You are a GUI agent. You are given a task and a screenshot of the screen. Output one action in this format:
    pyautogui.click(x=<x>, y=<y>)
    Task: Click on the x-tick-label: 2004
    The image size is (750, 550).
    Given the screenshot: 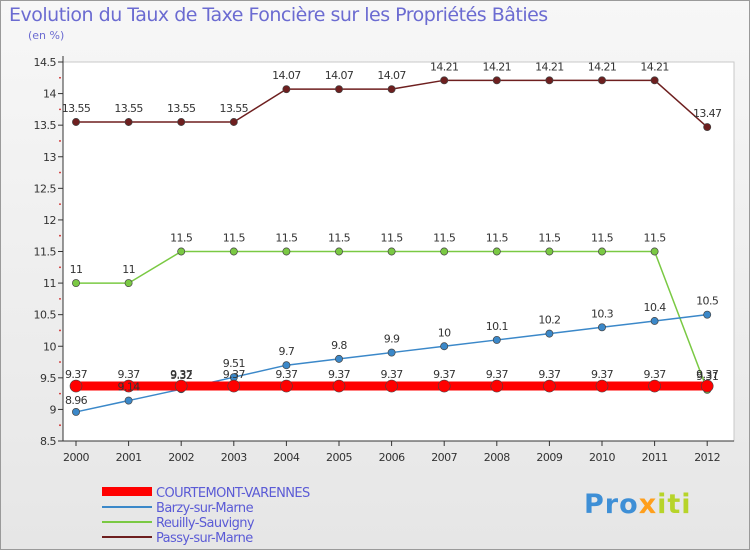 What is the action you would take?
    pyautogui.click(x=286, y=457)
    